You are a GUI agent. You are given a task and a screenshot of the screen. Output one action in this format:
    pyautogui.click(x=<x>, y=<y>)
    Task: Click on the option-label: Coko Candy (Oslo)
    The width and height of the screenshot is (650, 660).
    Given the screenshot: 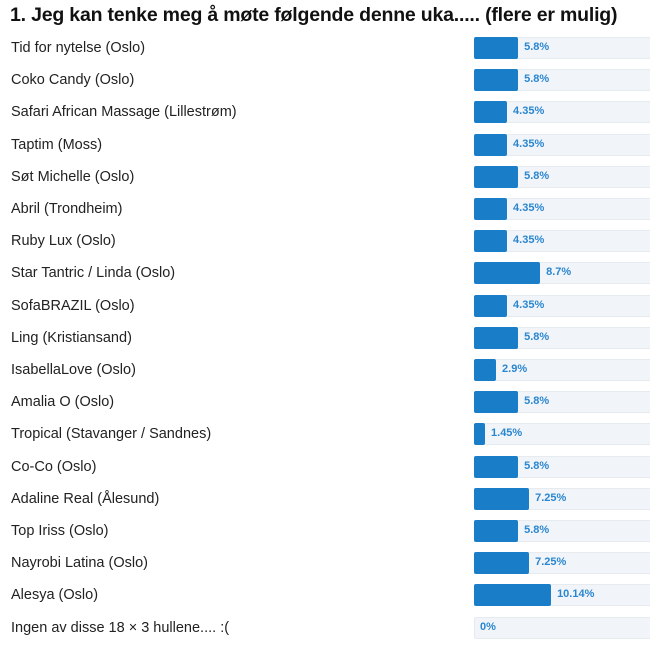 What is the action you would take?
    pyautogui.click(x=73, y=80)
    